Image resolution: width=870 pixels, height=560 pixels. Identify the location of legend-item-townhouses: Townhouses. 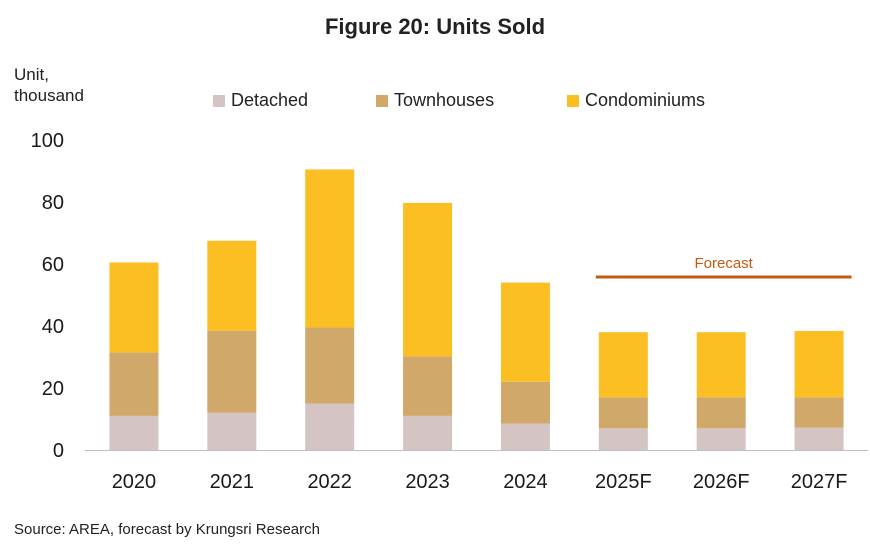
(435, 100).